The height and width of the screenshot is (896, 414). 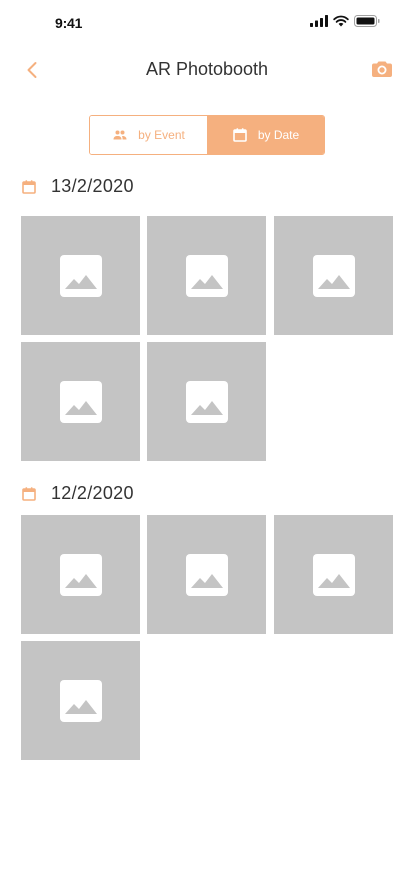 I want to click on section-date: 13/2/2020, so click(x=92, y=186).